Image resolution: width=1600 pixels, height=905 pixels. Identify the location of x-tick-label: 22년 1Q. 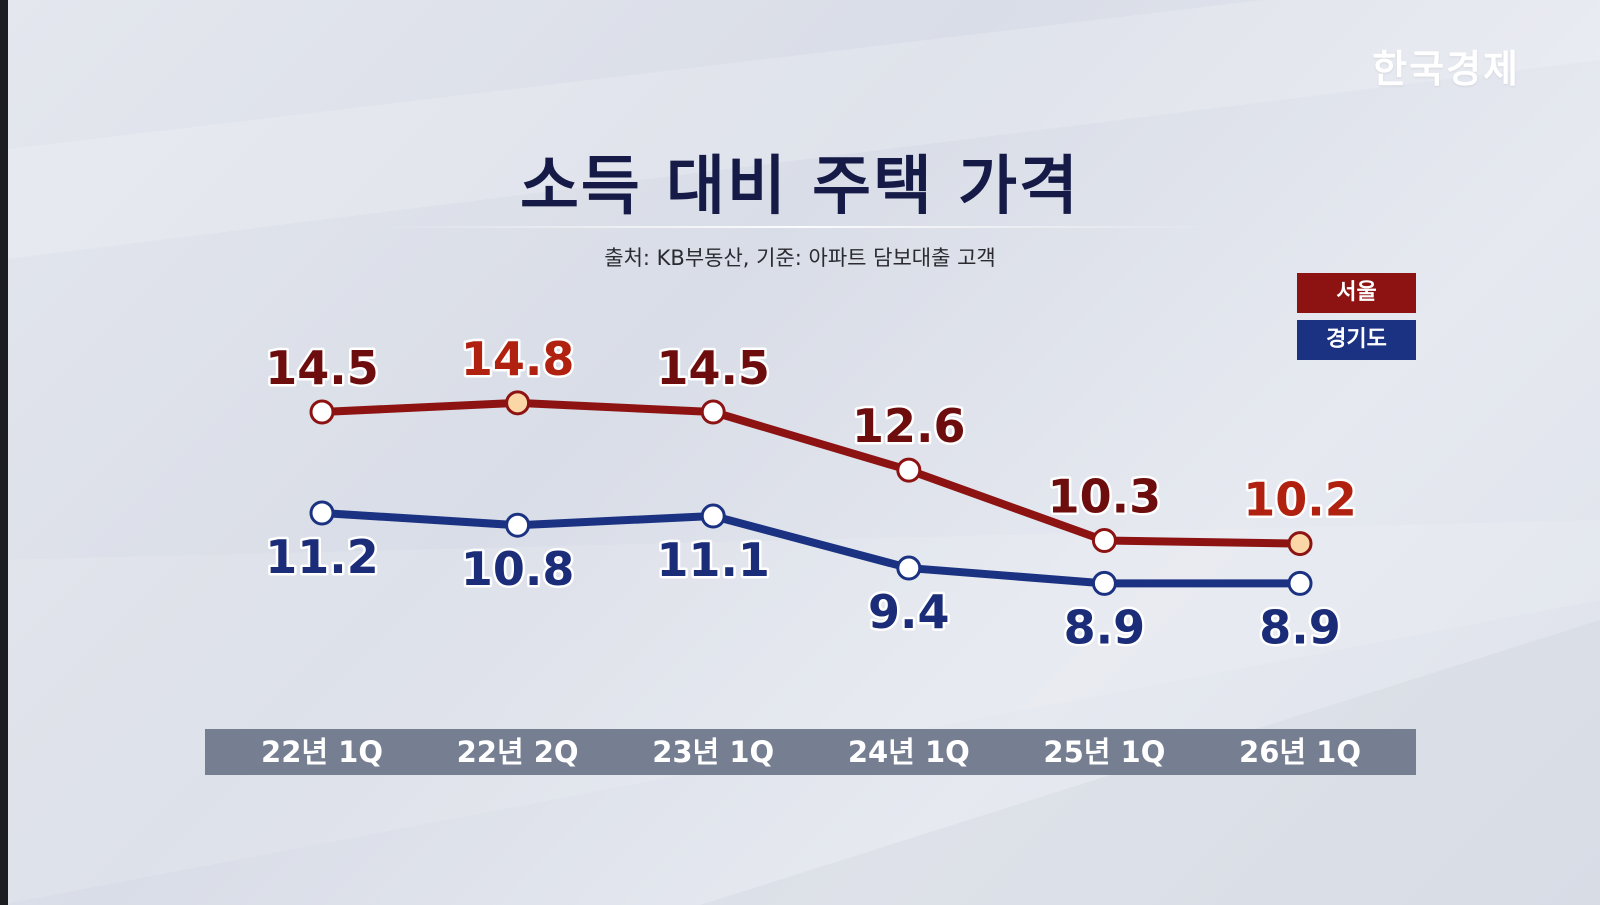
(322, 752).